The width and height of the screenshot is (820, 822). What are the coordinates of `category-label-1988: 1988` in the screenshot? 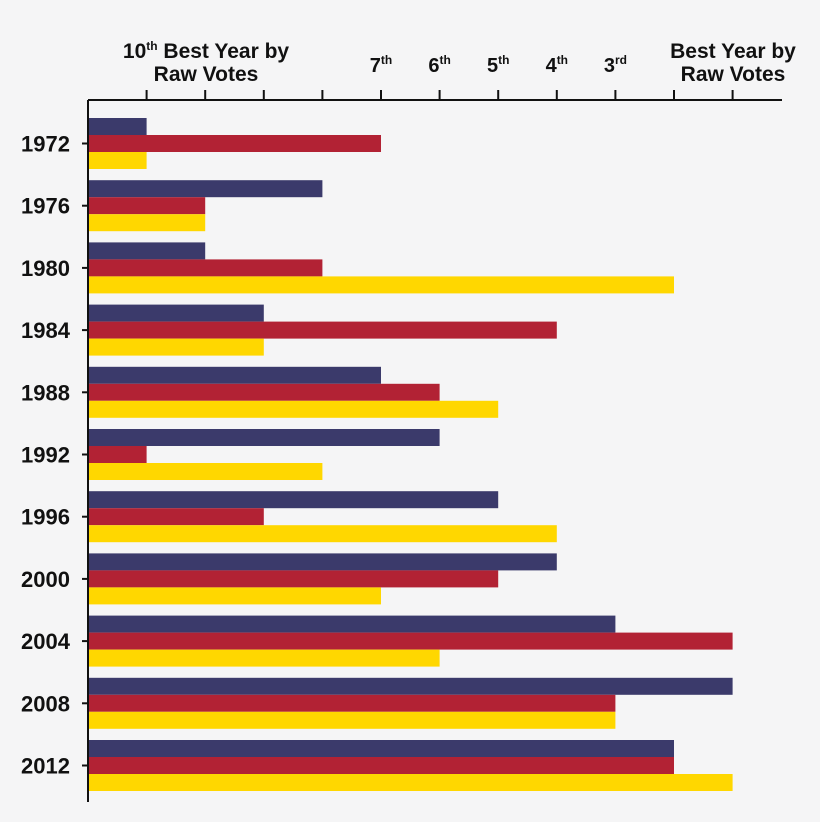 It's located at (45, 392).